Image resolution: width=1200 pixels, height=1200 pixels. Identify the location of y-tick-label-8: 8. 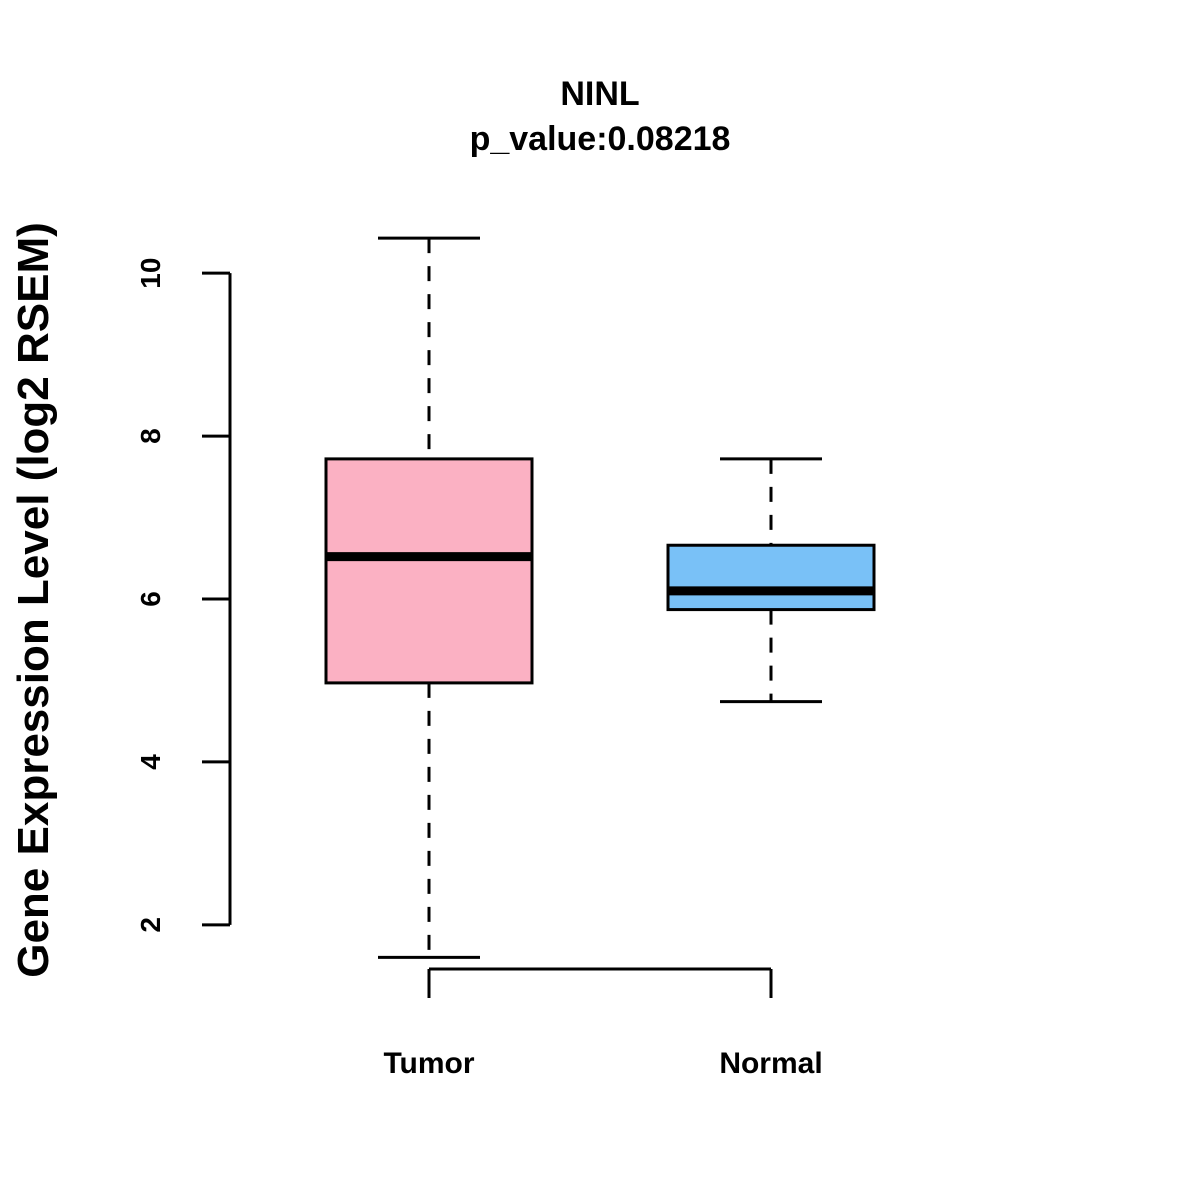
(150, 436).